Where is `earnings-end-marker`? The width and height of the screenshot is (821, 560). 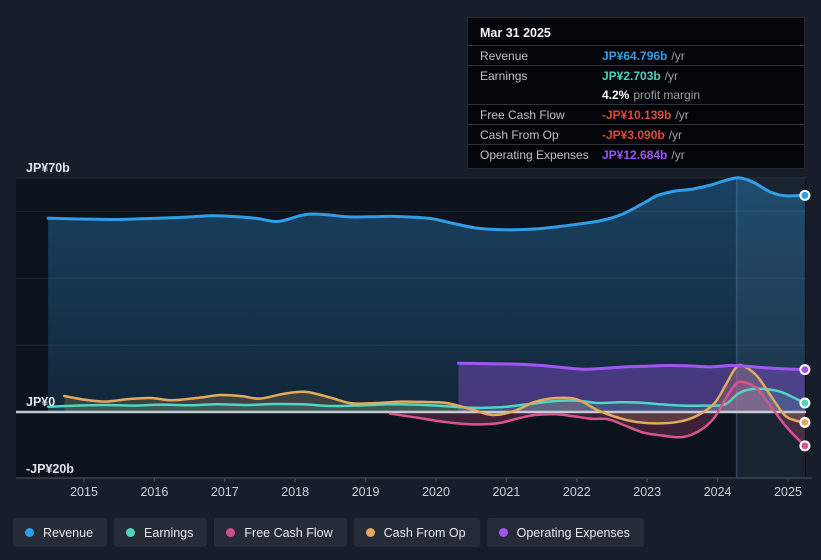
earnings-end-marker is located at coordinates (805, 403).